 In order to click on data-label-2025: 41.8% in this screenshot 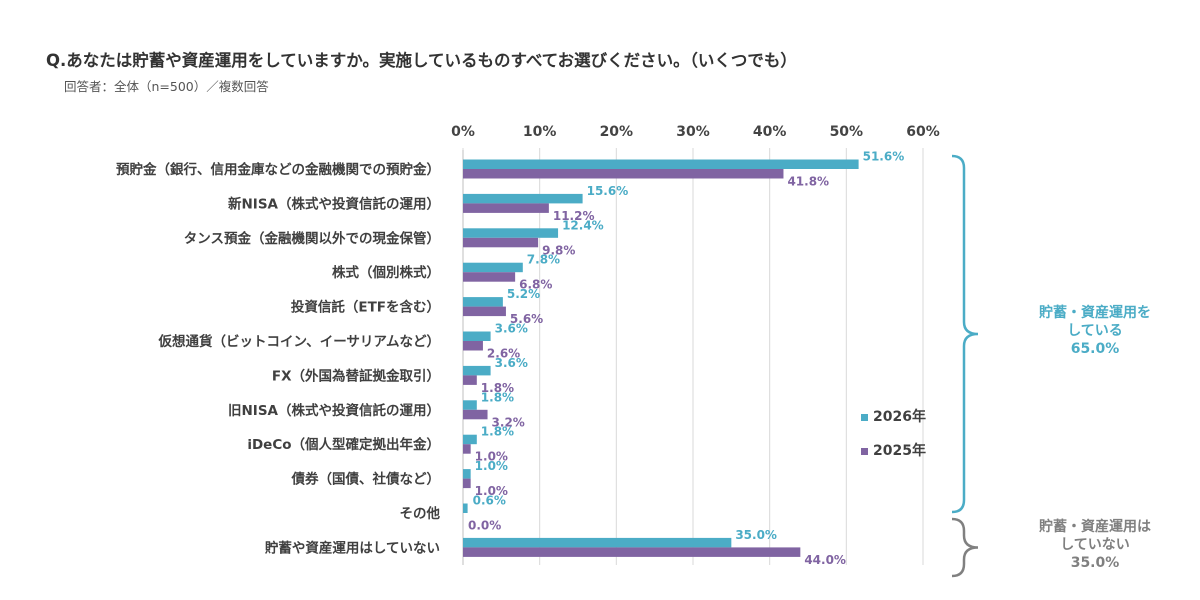, I will do `click(808, 182)`.